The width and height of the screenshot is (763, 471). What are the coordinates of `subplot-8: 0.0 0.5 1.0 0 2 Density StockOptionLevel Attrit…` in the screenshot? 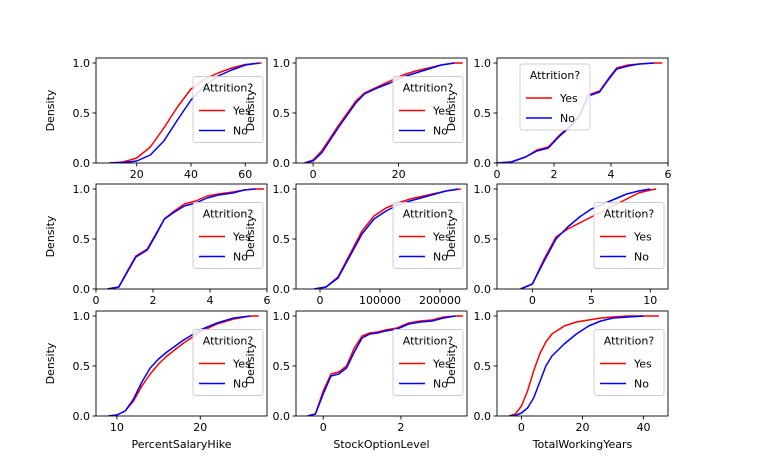 It's located at (356, 380).